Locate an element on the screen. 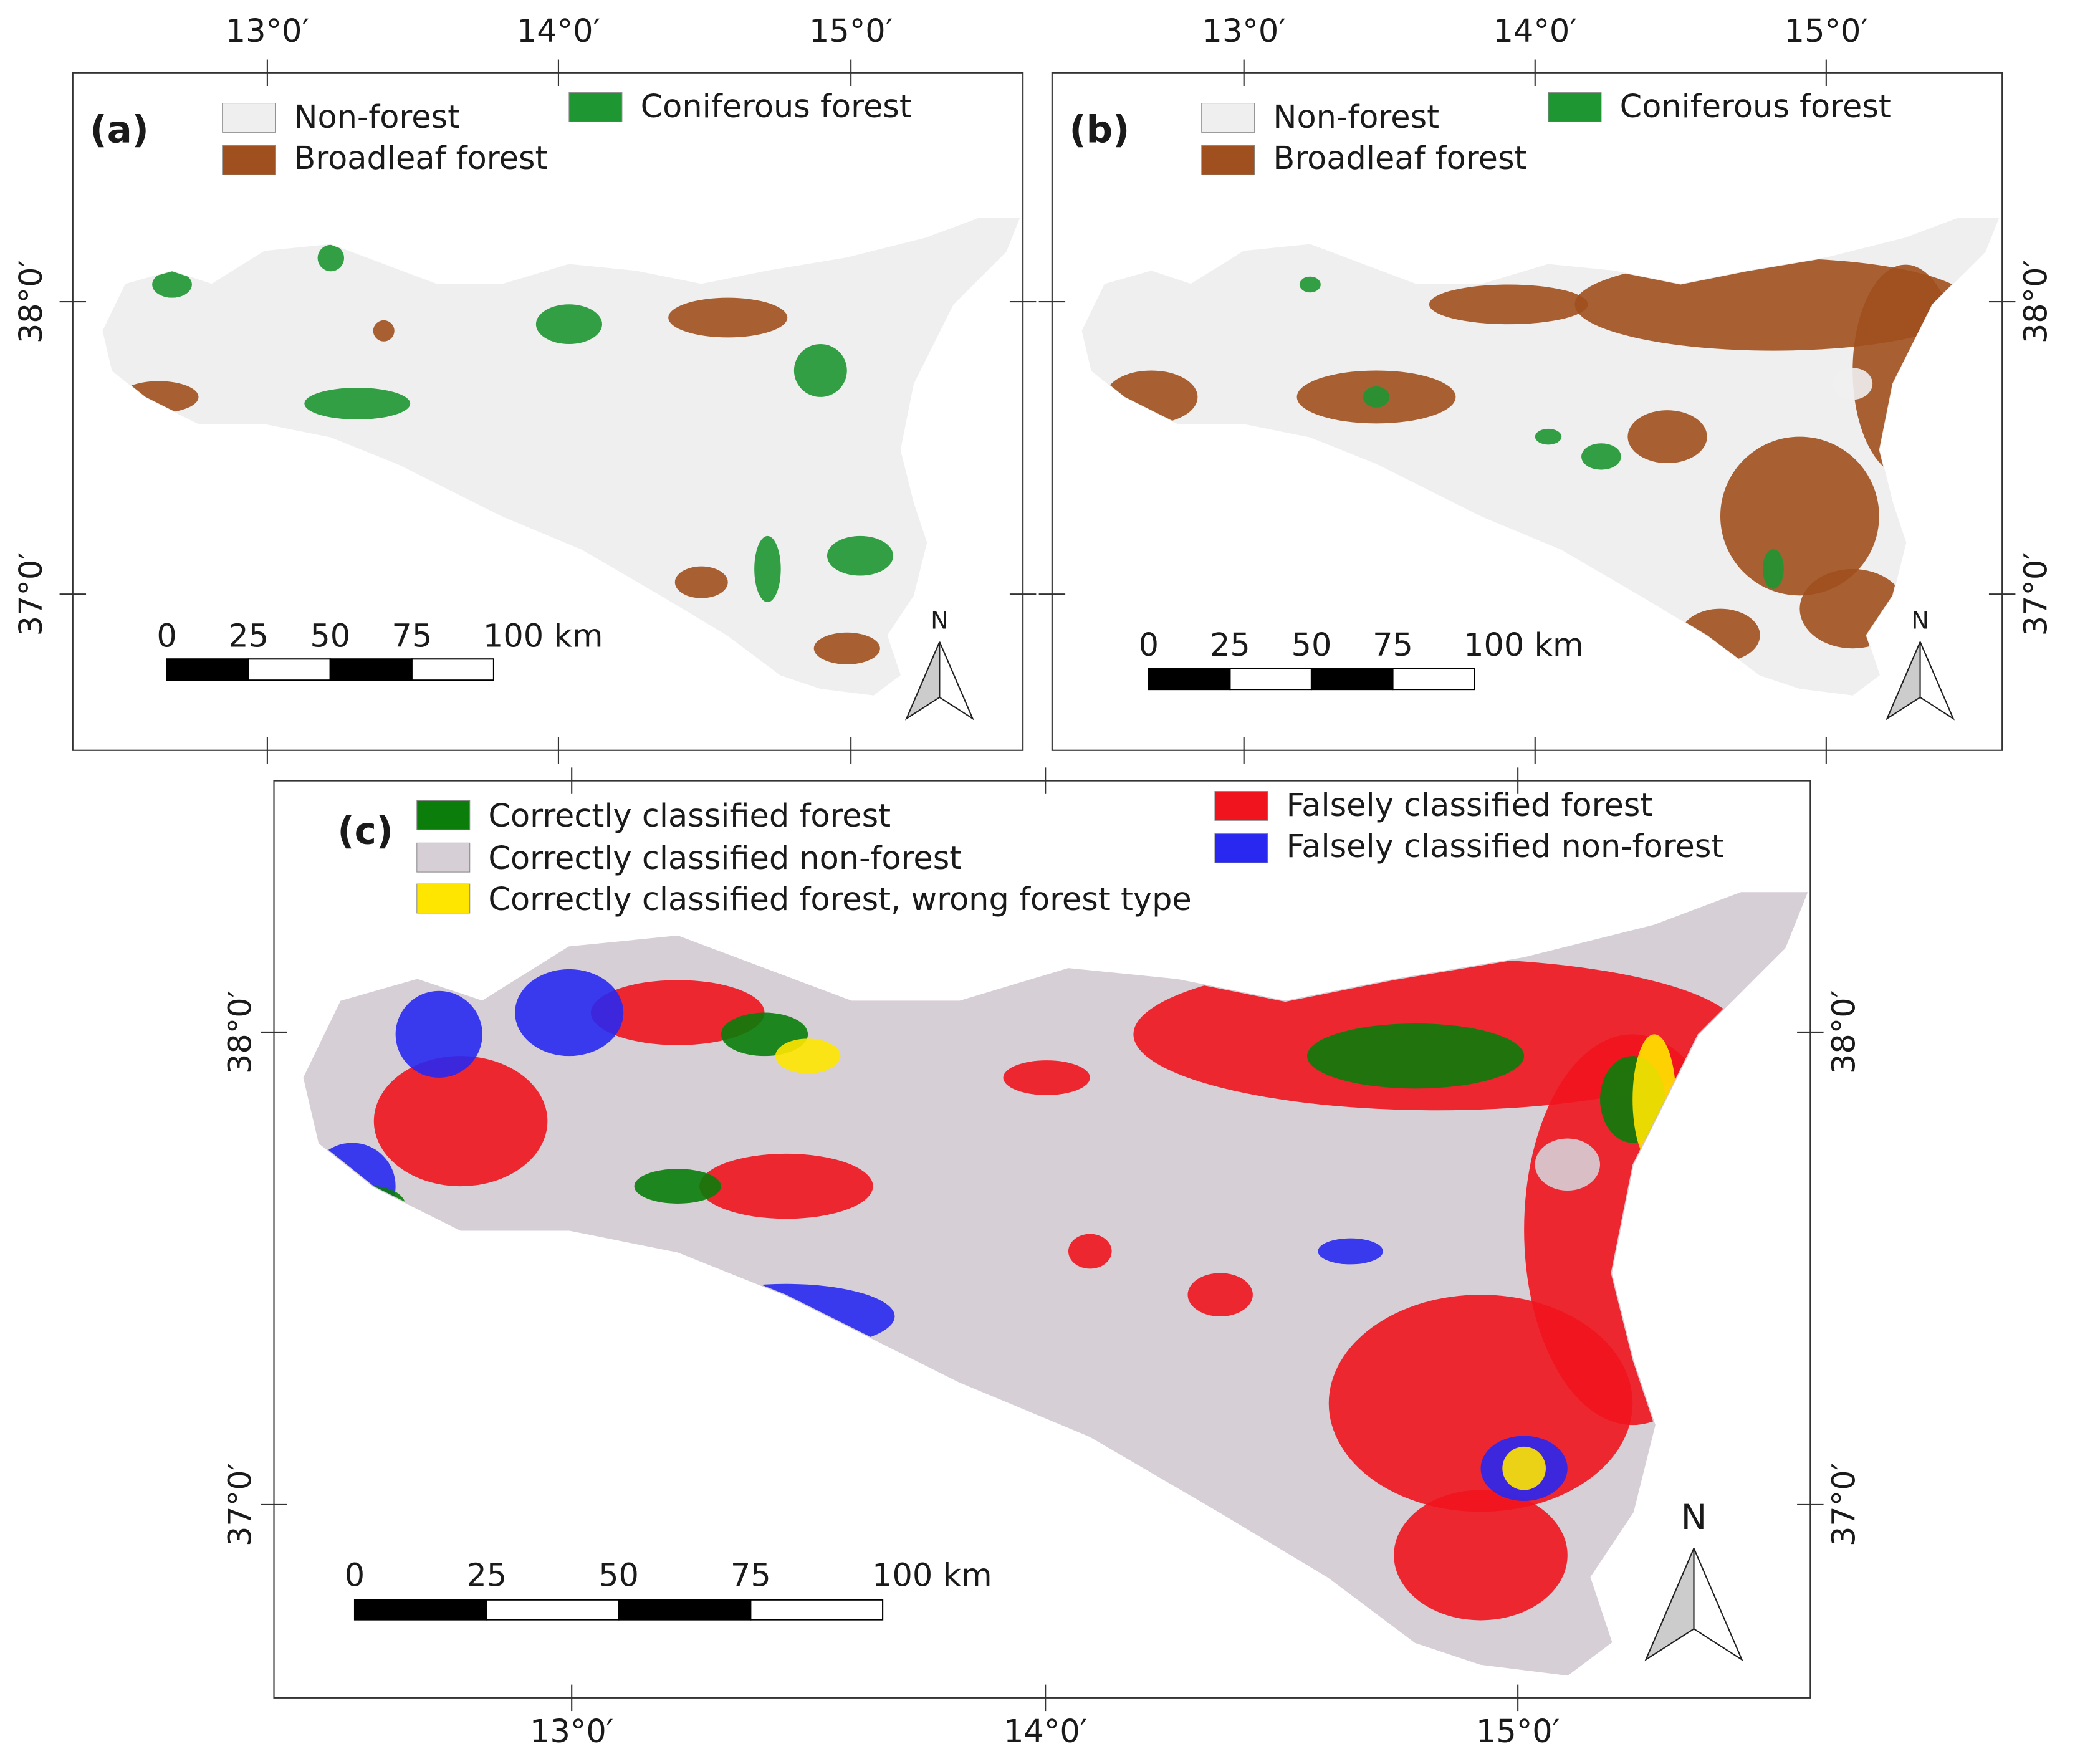 This screenshot has height=1764, width=2075. island-map is located at coordinates (561, 457).